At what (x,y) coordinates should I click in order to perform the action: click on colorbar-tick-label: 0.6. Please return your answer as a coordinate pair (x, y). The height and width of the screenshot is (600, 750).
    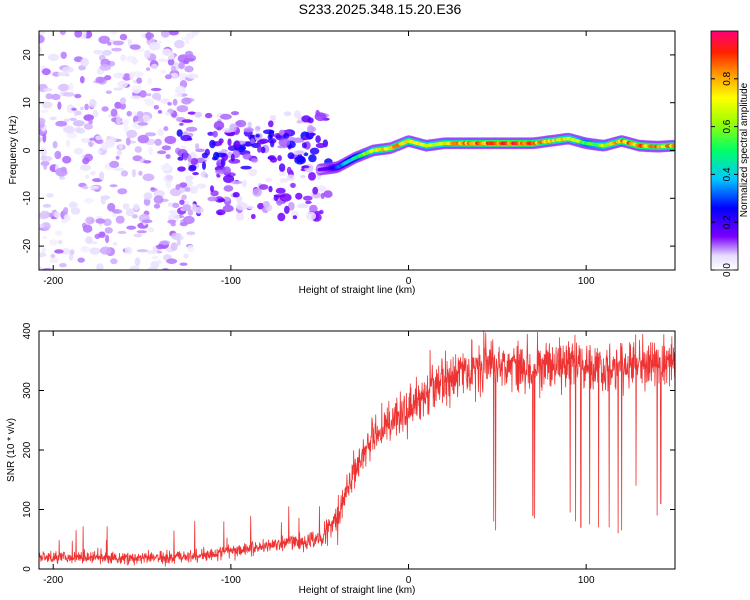
    Looking at the image, I should click on (727, 126).